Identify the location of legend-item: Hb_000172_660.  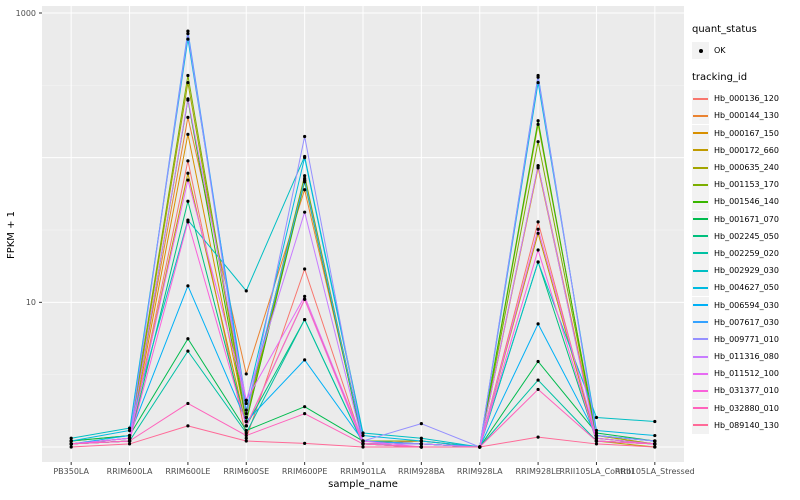
(745, 150).